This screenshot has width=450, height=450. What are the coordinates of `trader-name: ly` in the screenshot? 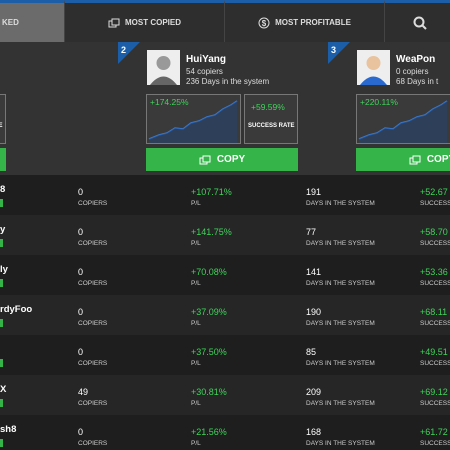 It's located at (4, 269).